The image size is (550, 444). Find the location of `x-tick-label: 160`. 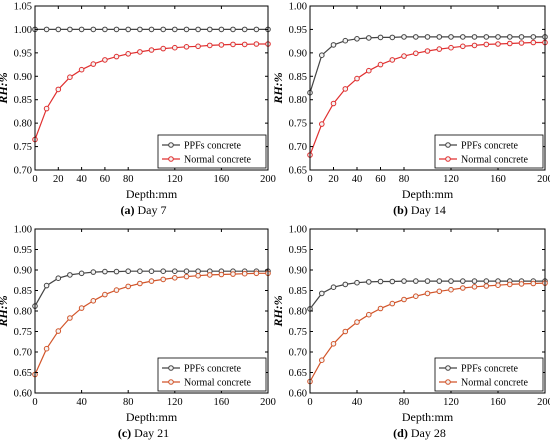

x-tick-label: 160 is located at coordinates (222, 402).